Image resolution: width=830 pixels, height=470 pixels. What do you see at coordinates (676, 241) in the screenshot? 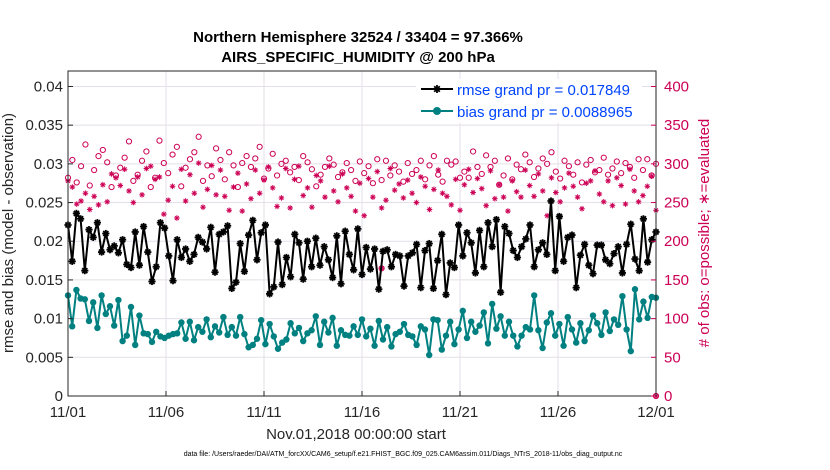
I see `y-right-tick-label: 200` at bounding box center [676, 241].